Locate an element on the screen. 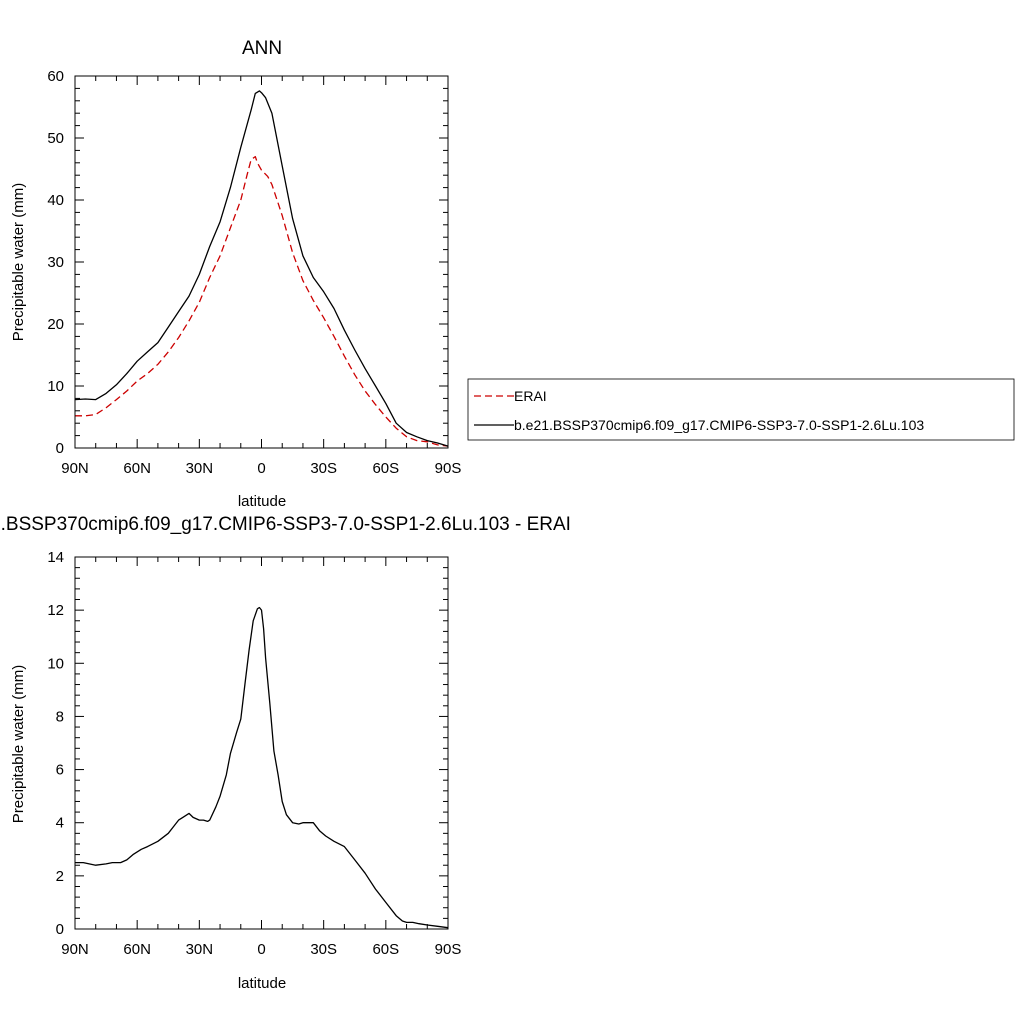 The height and width of the screenshot is (1024, 1024). ytick-label: 6 is located at coordinates (60, 770).